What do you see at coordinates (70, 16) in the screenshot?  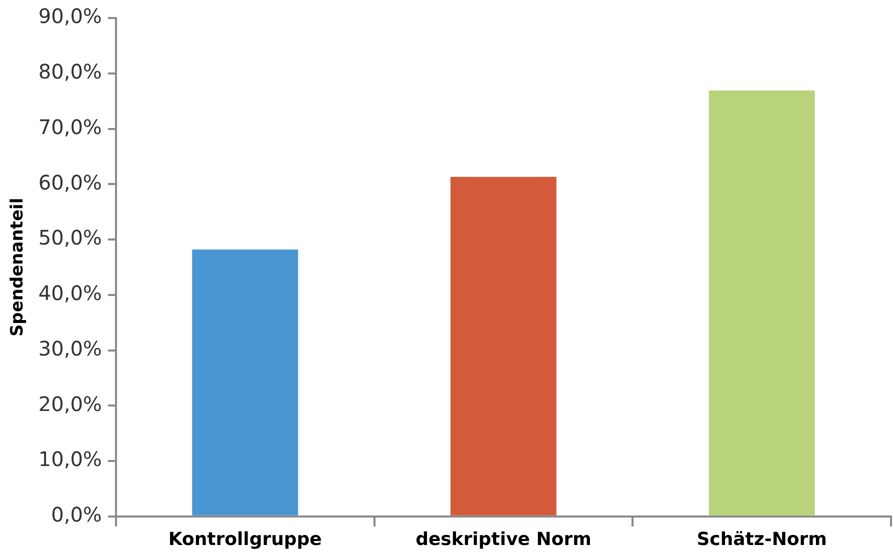 I see `y-tick-label: 90,0%` at bounding box center [70, 16].